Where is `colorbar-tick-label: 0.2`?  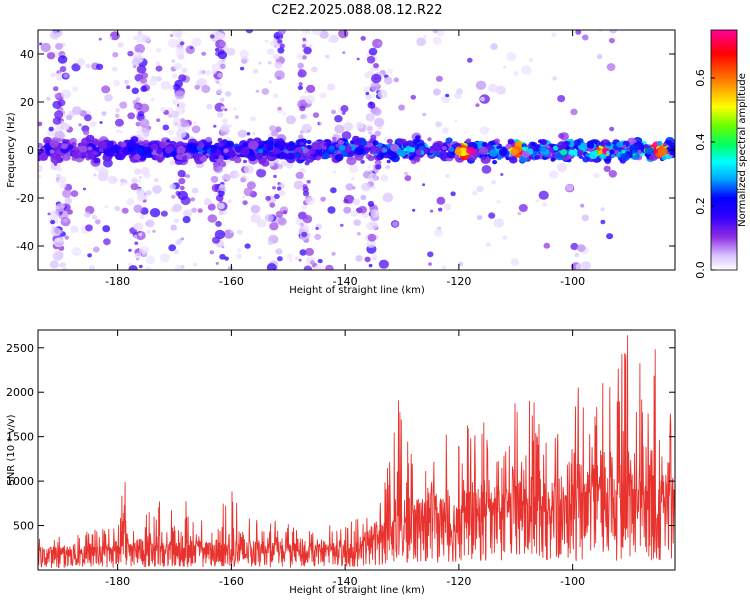
colorbar-tick-label: 0.2 is located at coordinates (700, 206).